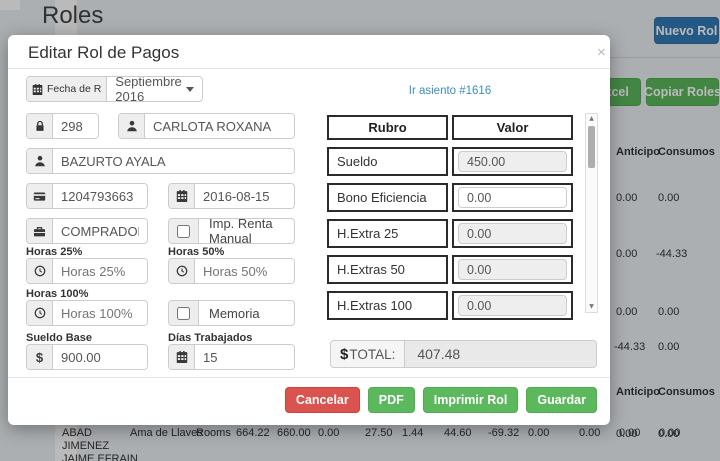 The image size is (720, 461). I want to click on codigo-input, so click(75, 126).